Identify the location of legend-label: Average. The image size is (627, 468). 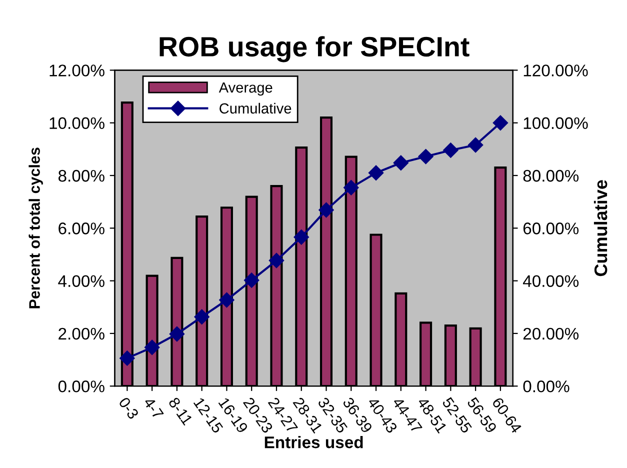
(245, 89).